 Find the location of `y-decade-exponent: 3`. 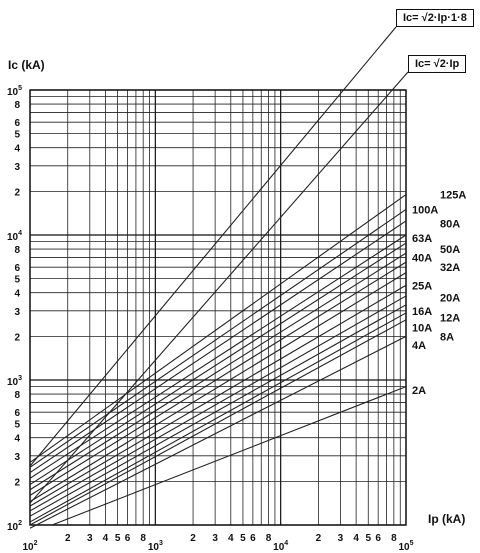

y-decade-exponent: 3 is located at coordinates (20, 378).